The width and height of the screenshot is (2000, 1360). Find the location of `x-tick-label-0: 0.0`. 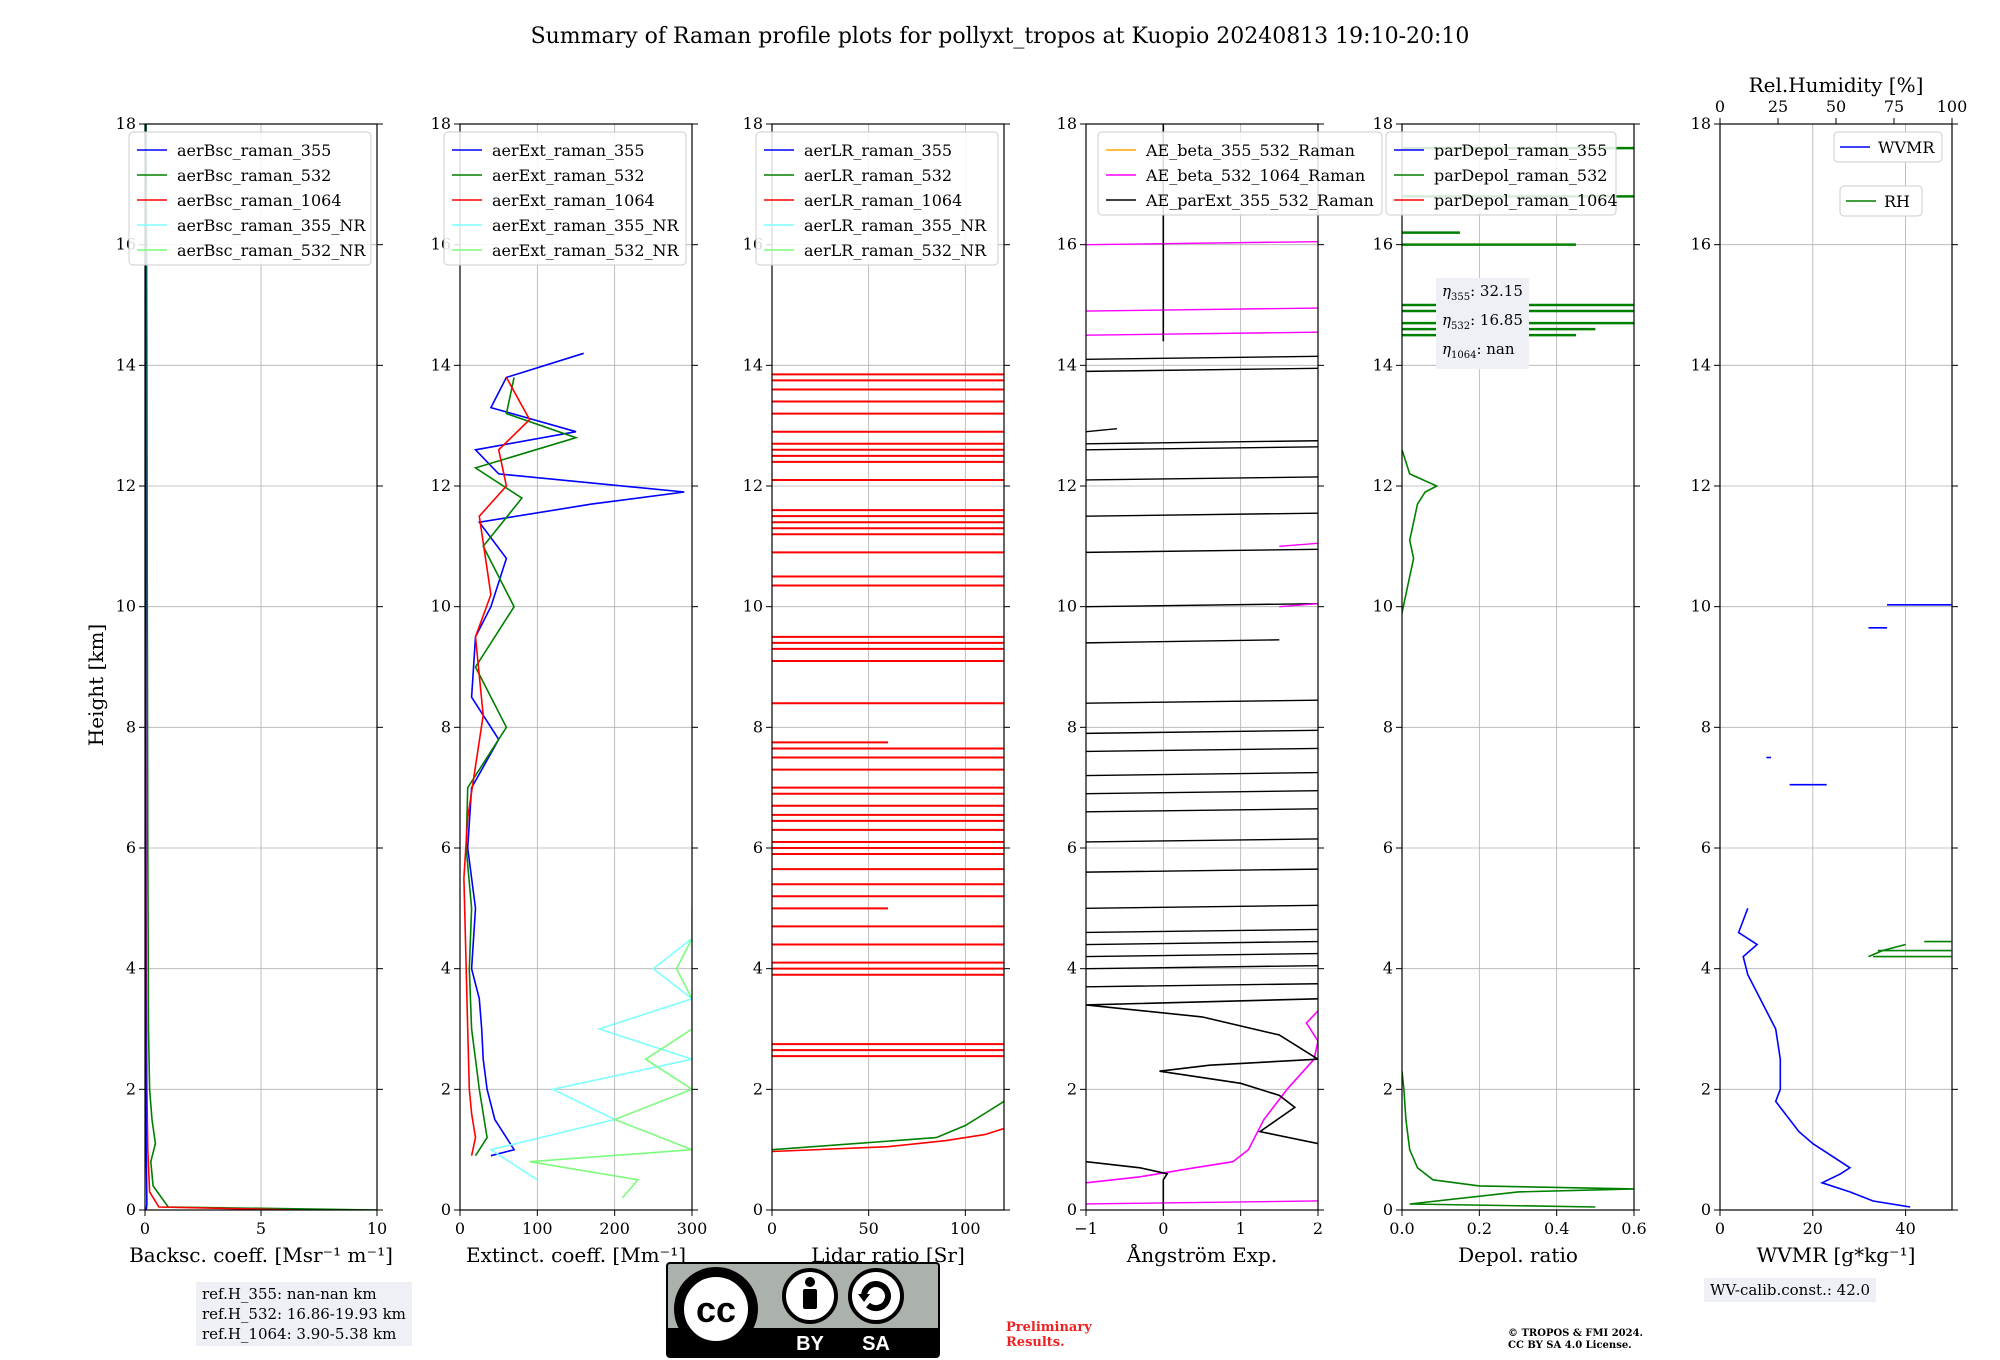

x-tick-label-0: 0.0 is located at coordinates (1401, 1228).